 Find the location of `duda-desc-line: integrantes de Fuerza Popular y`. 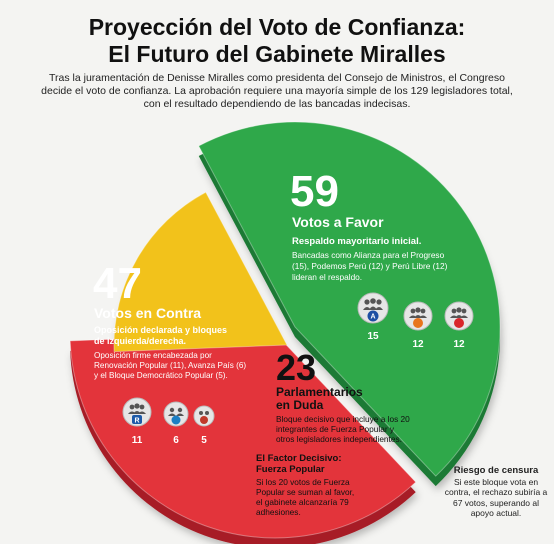

duda-desc-line: integrantes de Fuerza Popular y is located at coordinates (335, 429).